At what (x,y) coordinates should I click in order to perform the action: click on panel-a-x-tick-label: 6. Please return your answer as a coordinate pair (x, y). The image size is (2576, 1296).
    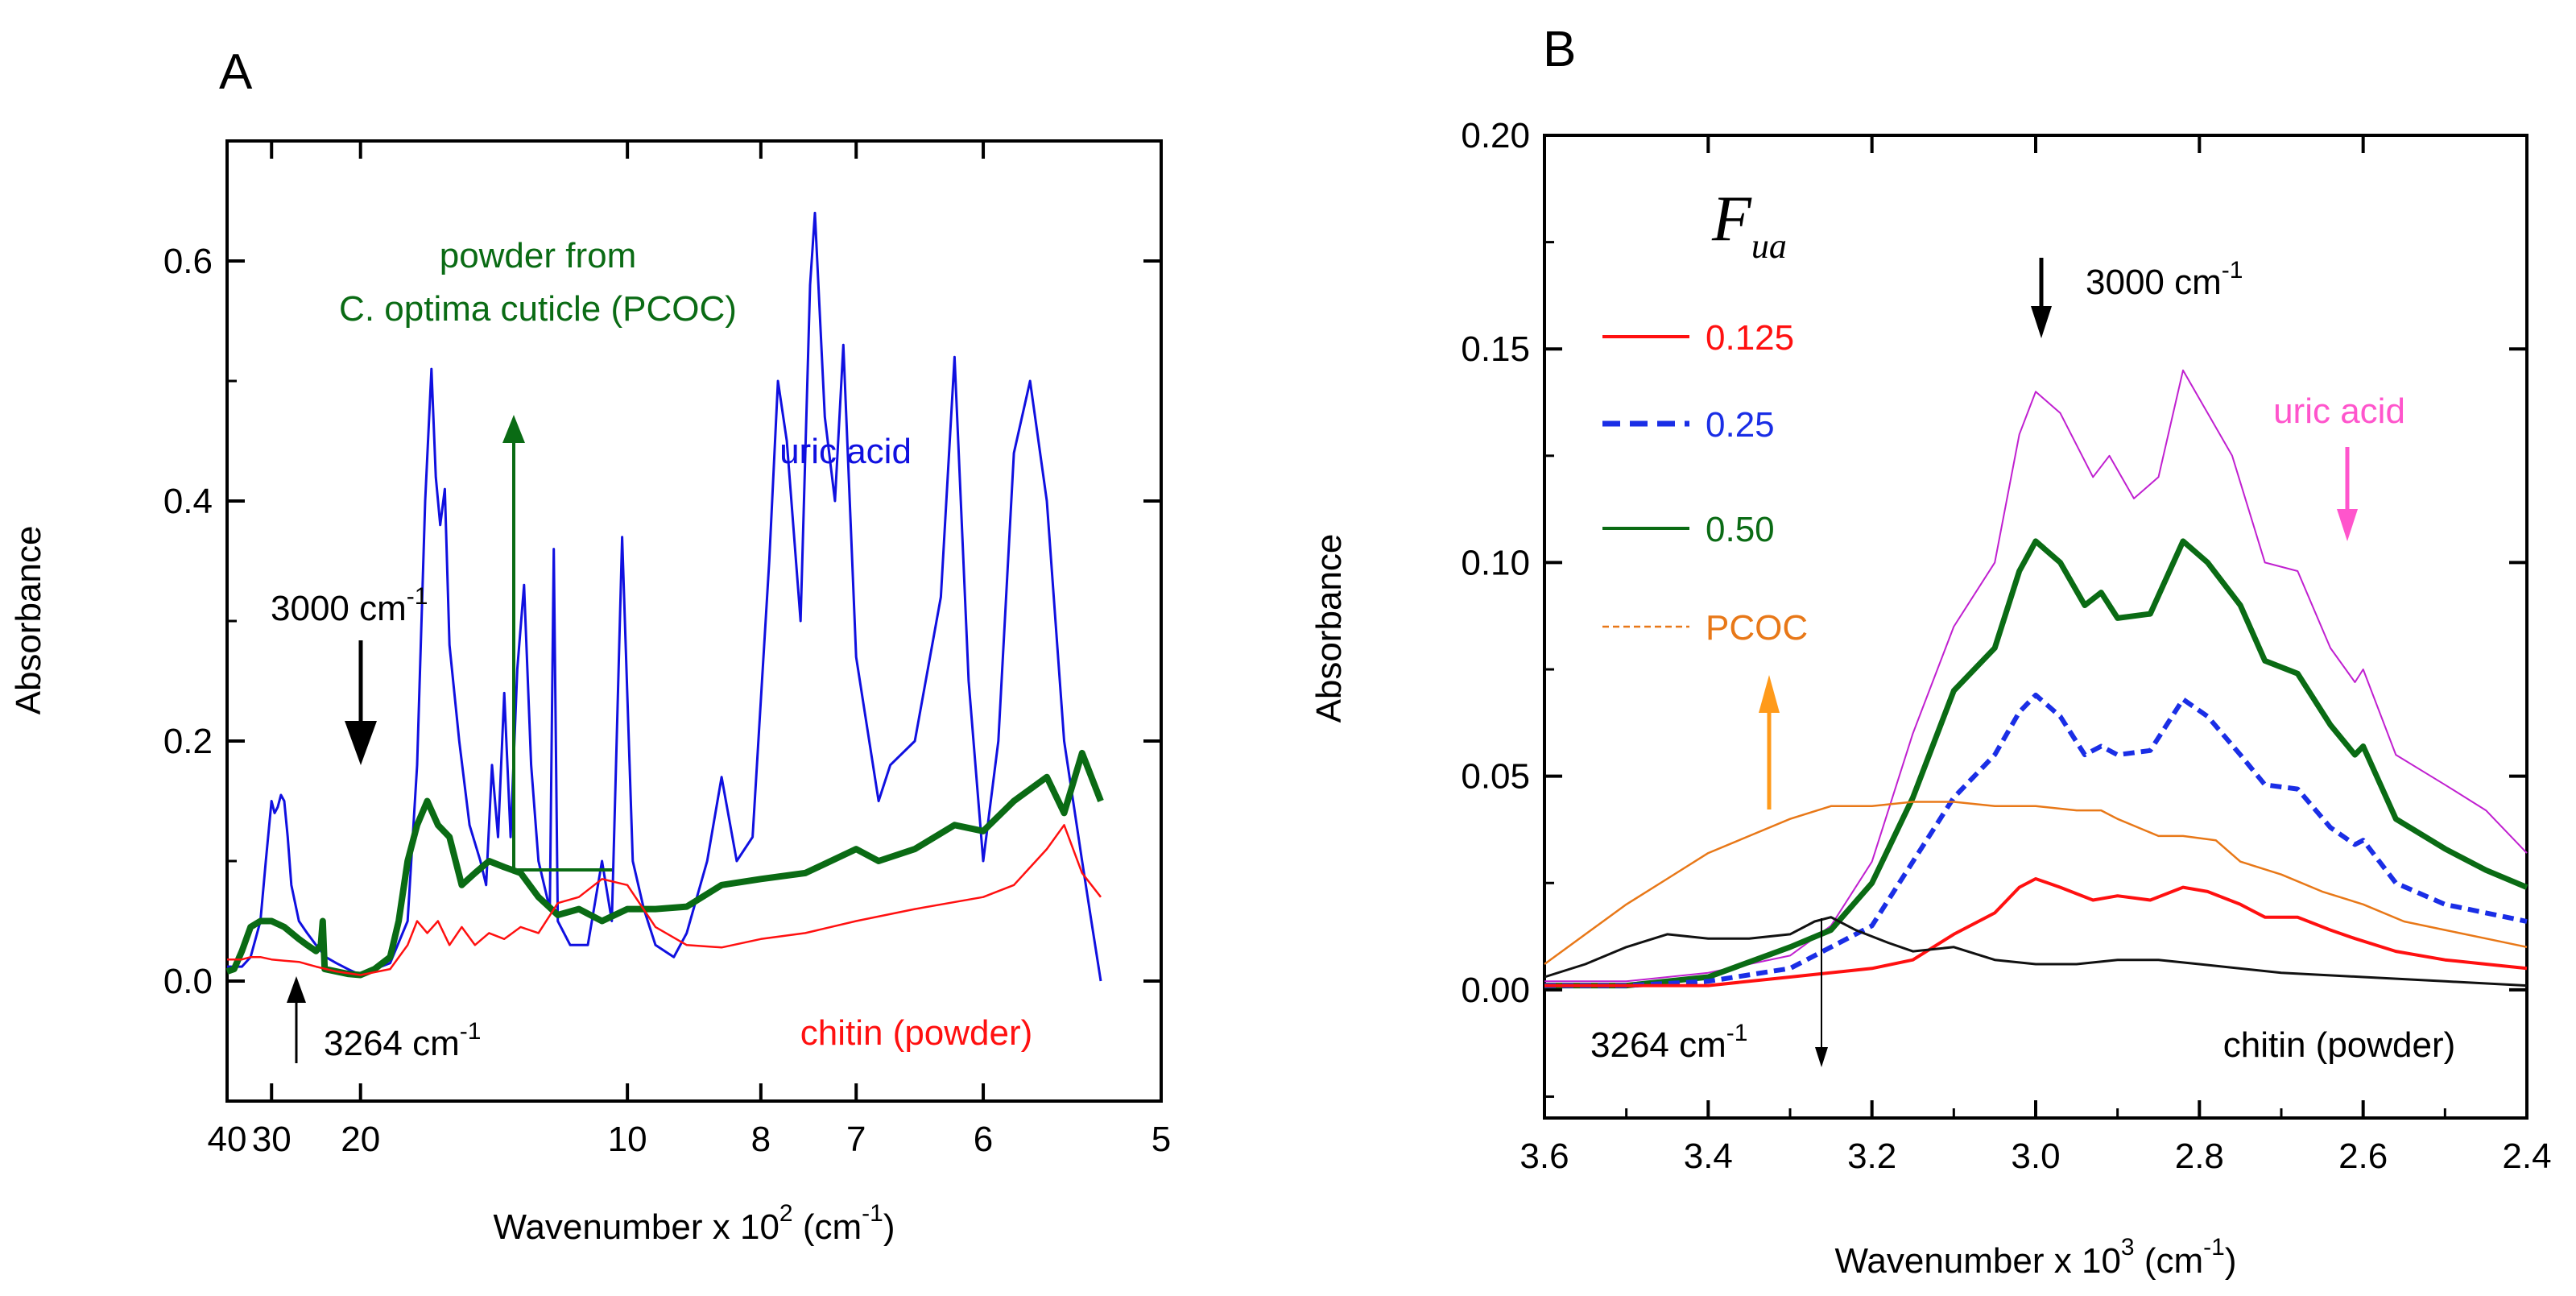
    Looking at the image, I should click on (984, 1139).